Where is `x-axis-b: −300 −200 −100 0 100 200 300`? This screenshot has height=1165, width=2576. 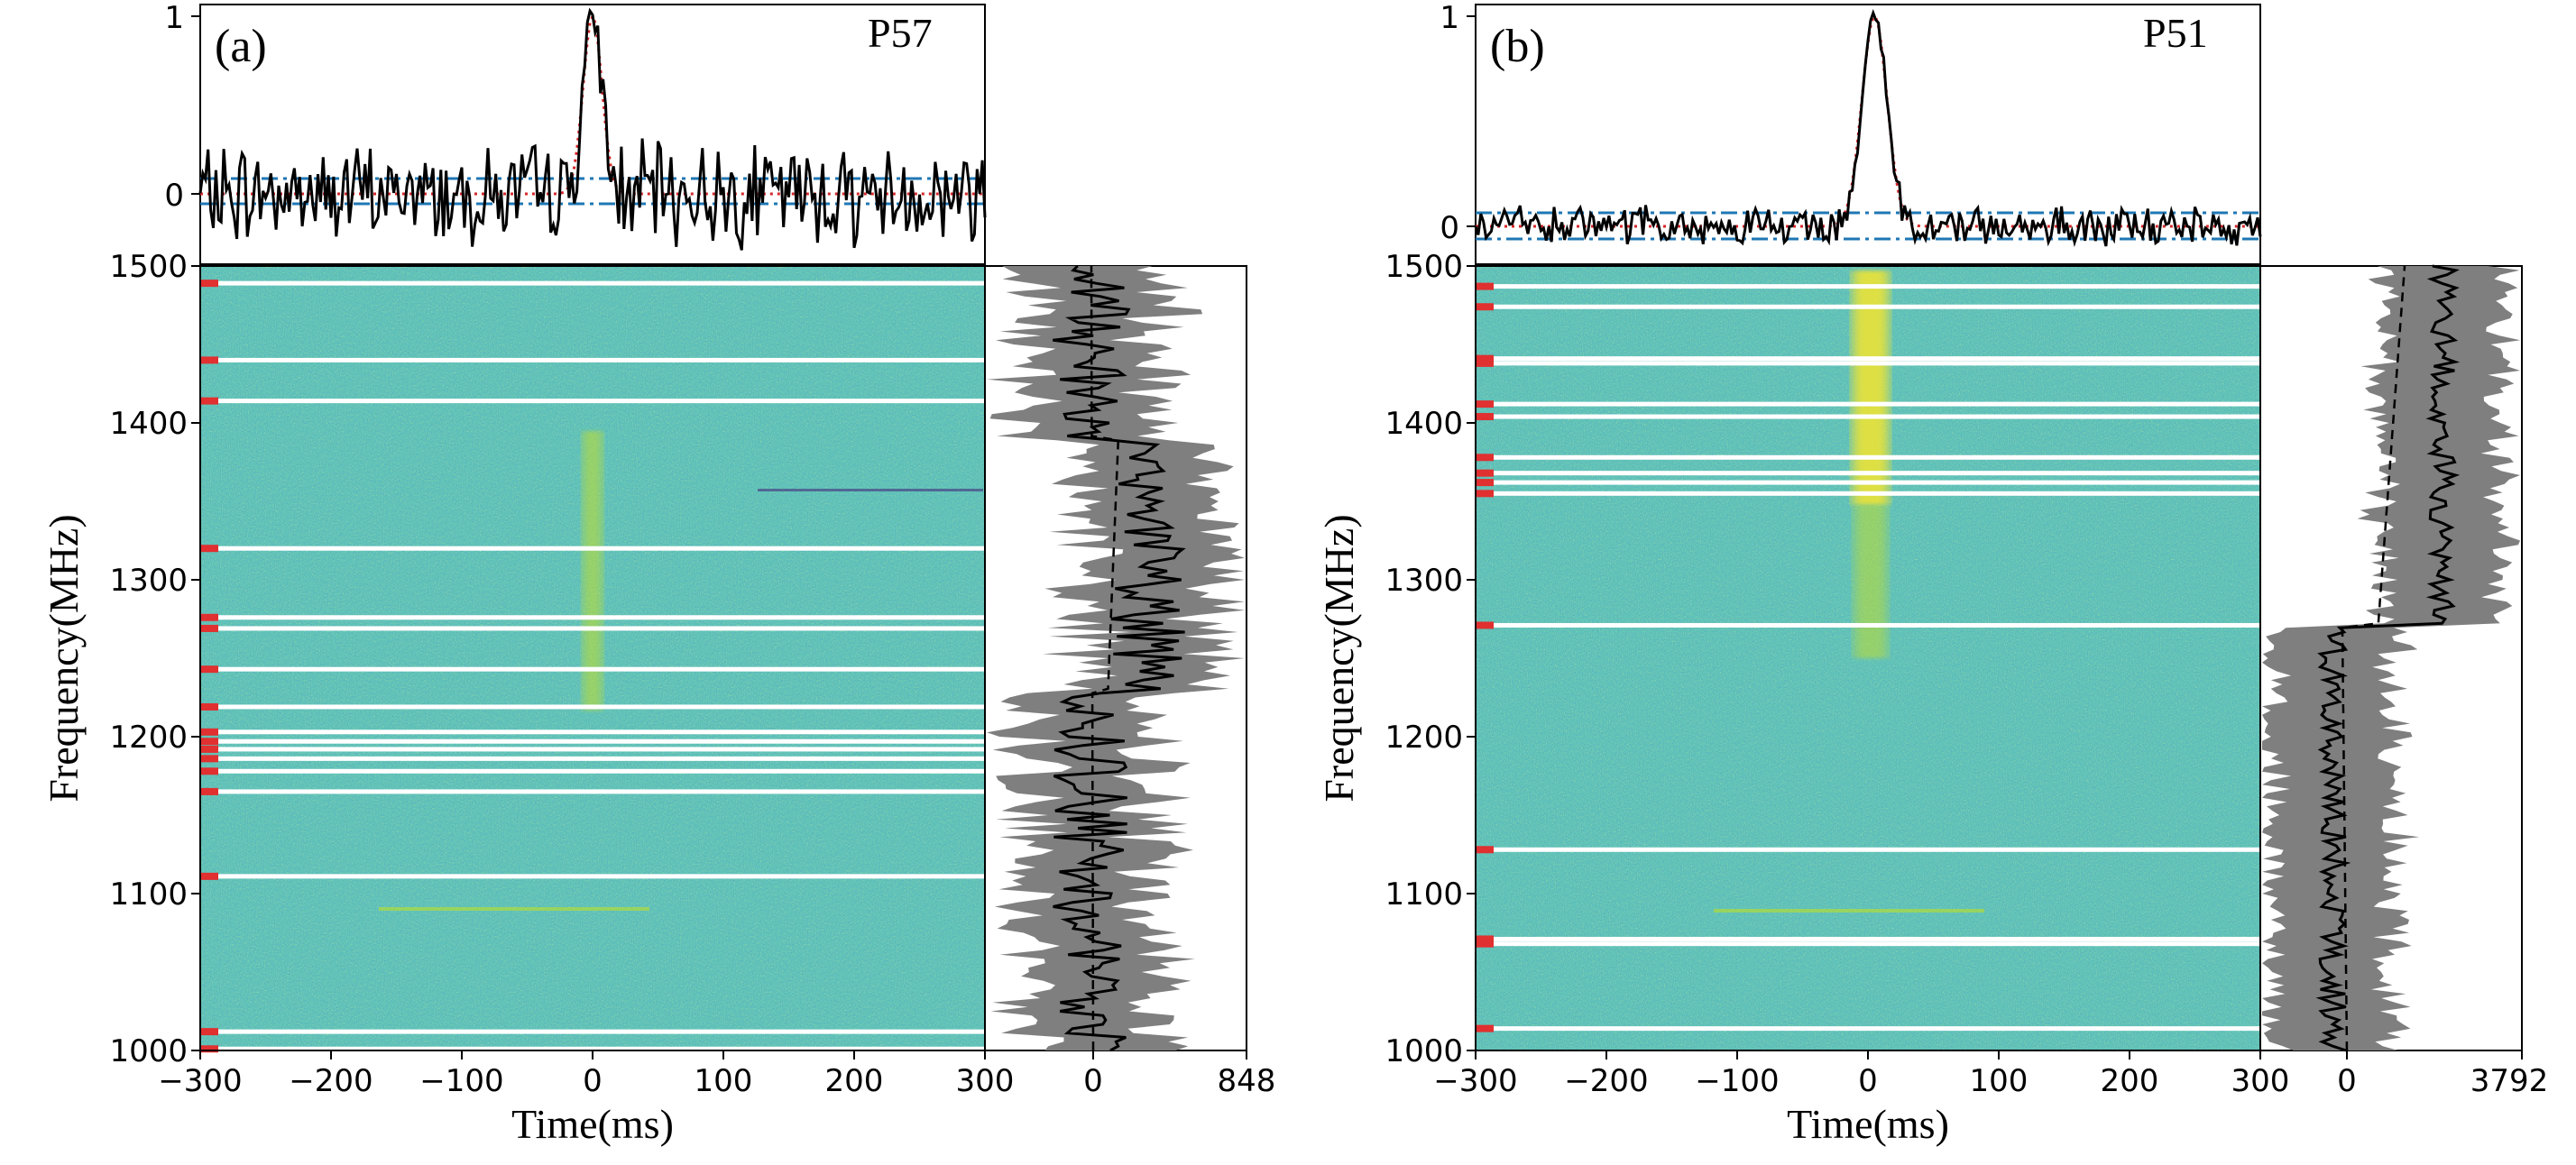 x-axis-b: −300 −200 −100 0 100 200 300 is located at coordinates (1861, 1074).